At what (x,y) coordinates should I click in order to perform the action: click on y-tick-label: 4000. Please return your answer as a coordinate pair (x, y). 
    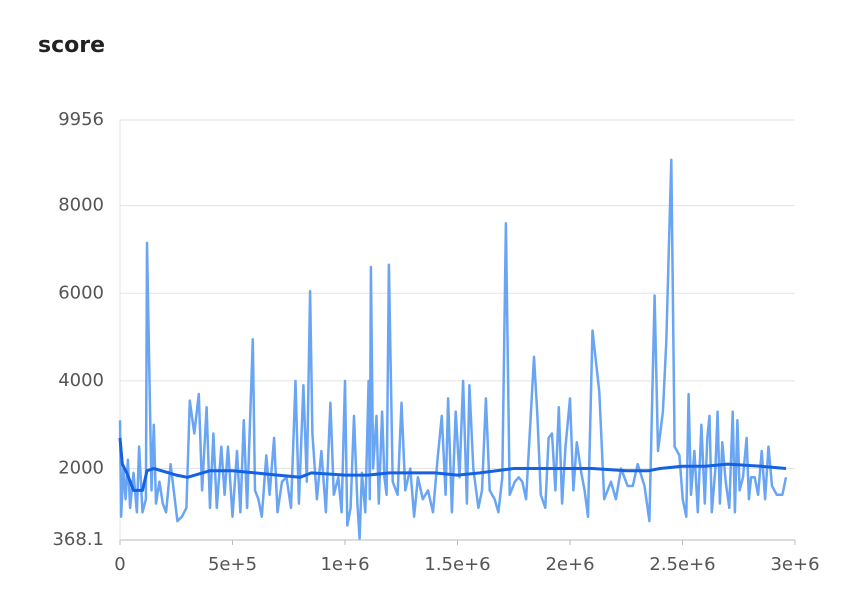
    Looking at the image, I should click on (81, 380).